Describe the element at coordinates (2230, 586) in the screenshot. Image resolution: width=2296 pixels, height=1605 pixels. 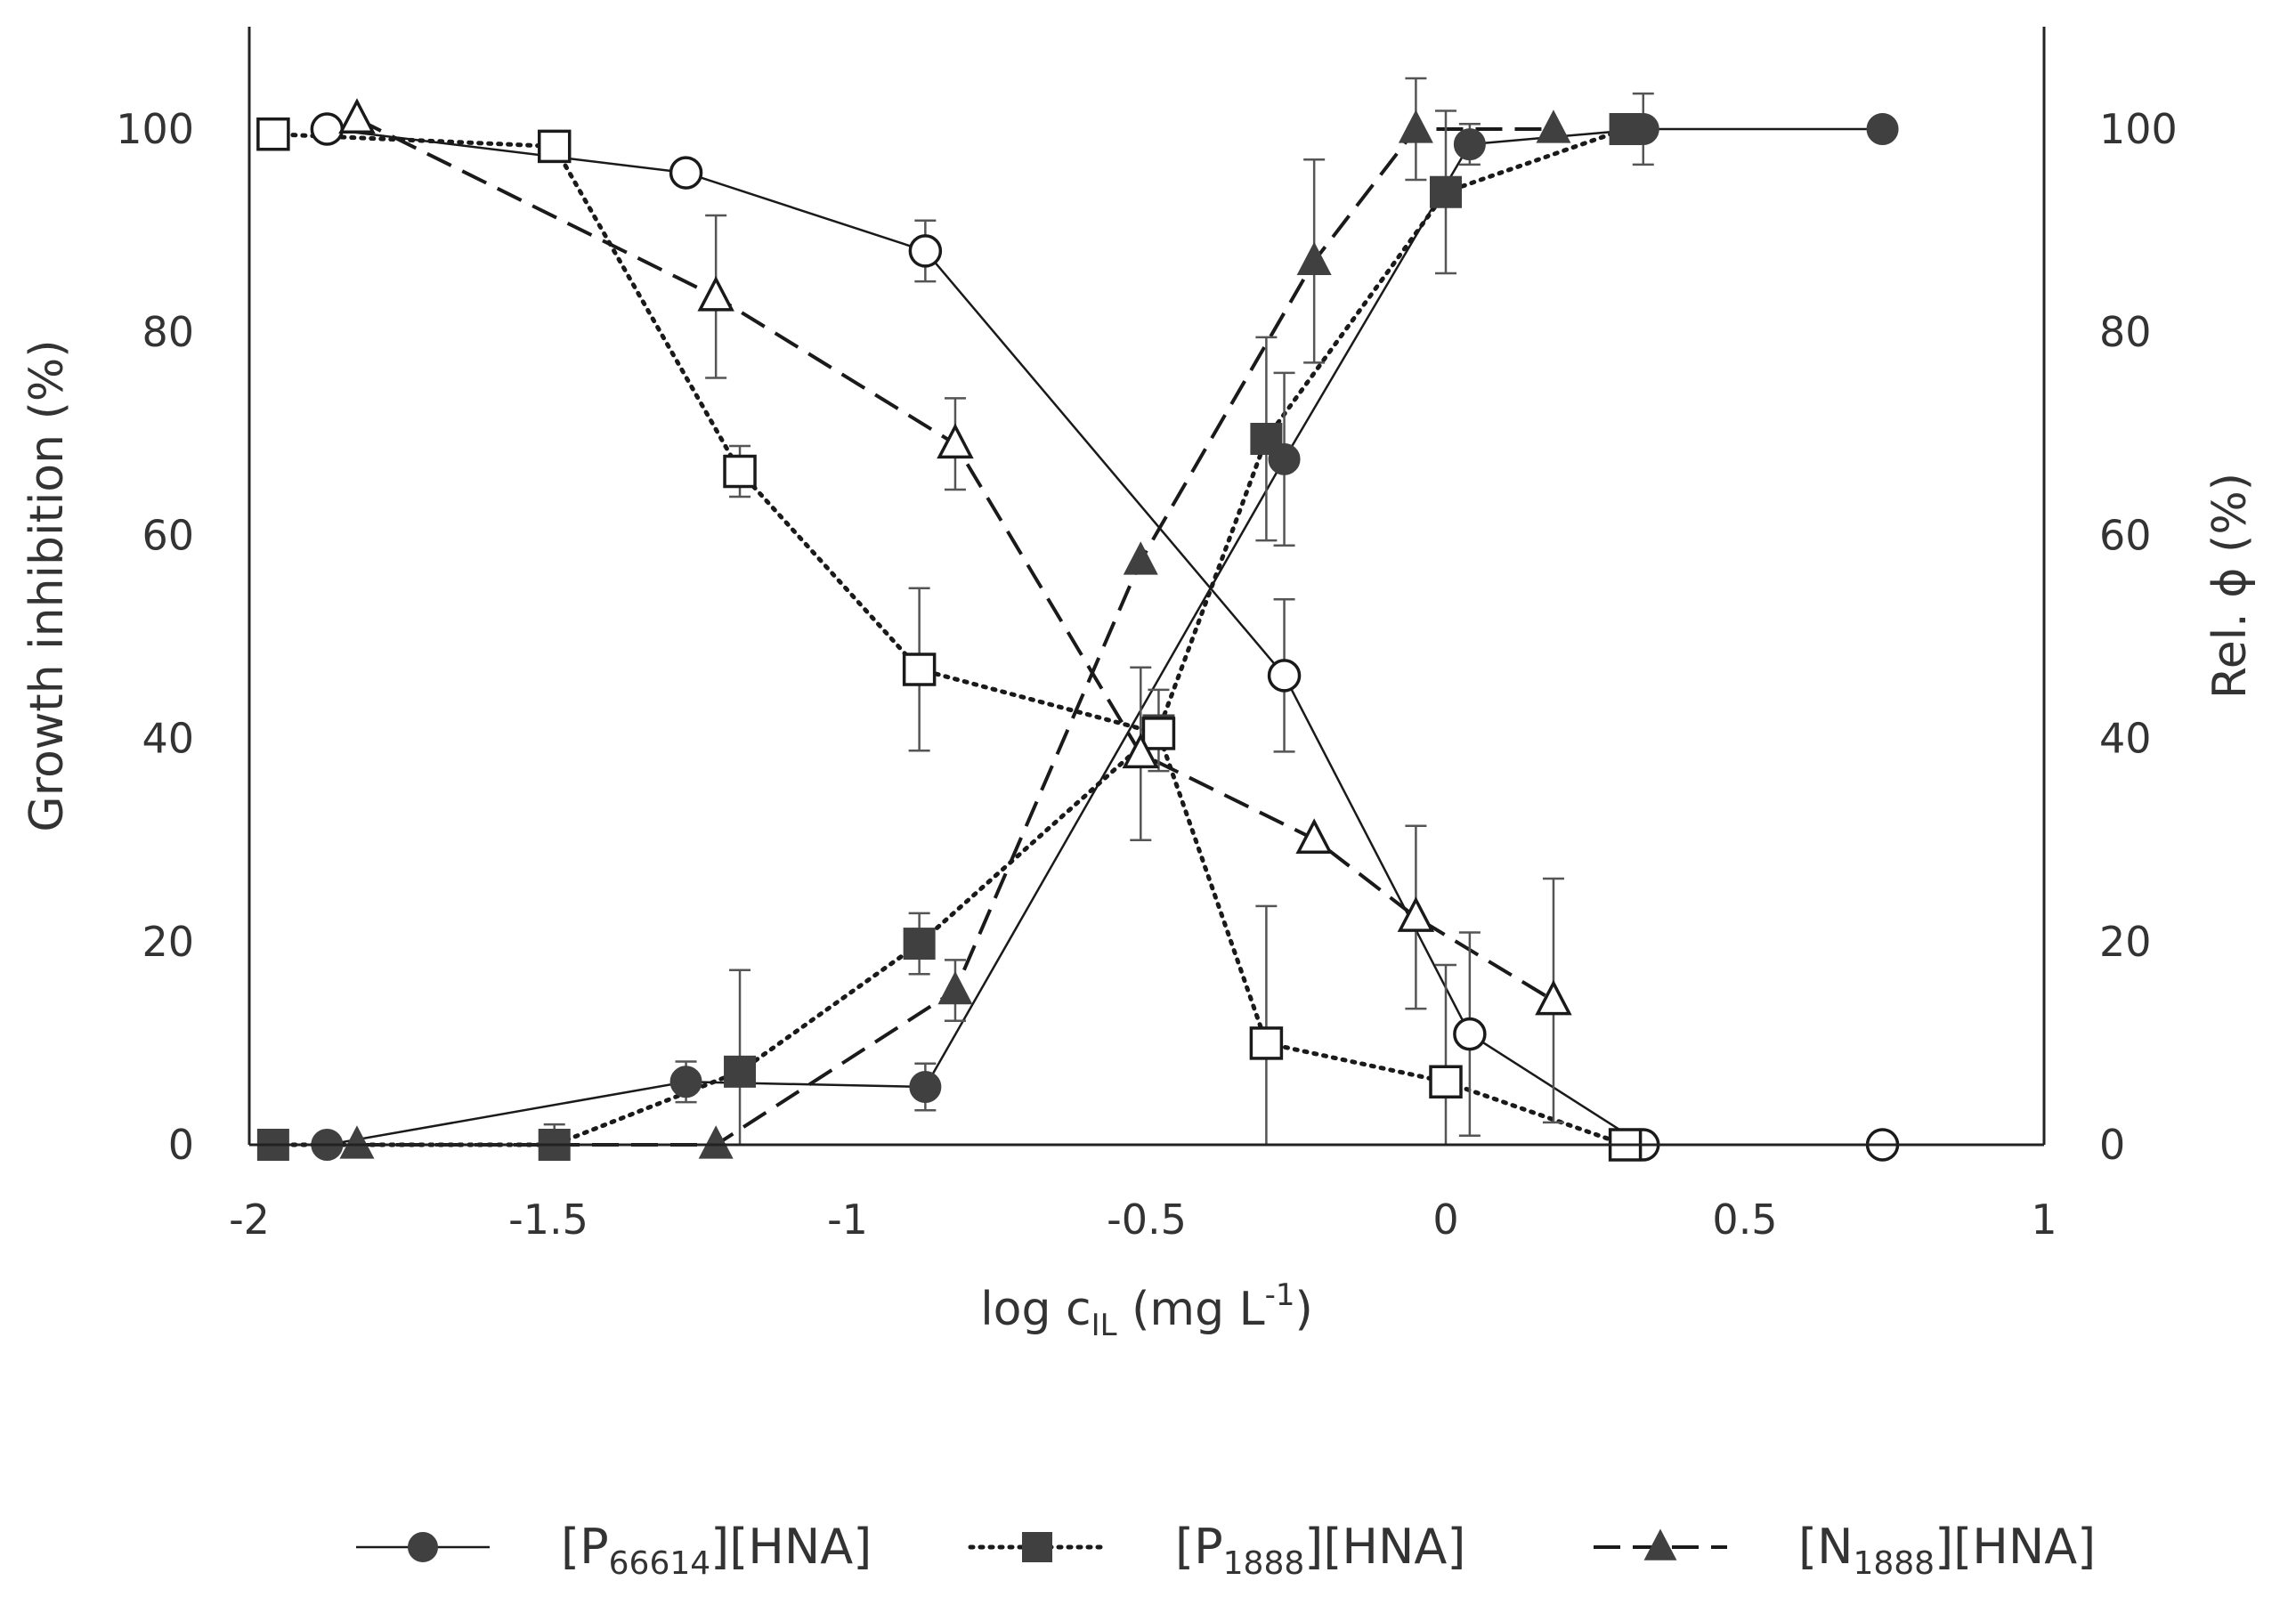
I see `y-right-axis-title: Rel. ϕ (%)` at that location.